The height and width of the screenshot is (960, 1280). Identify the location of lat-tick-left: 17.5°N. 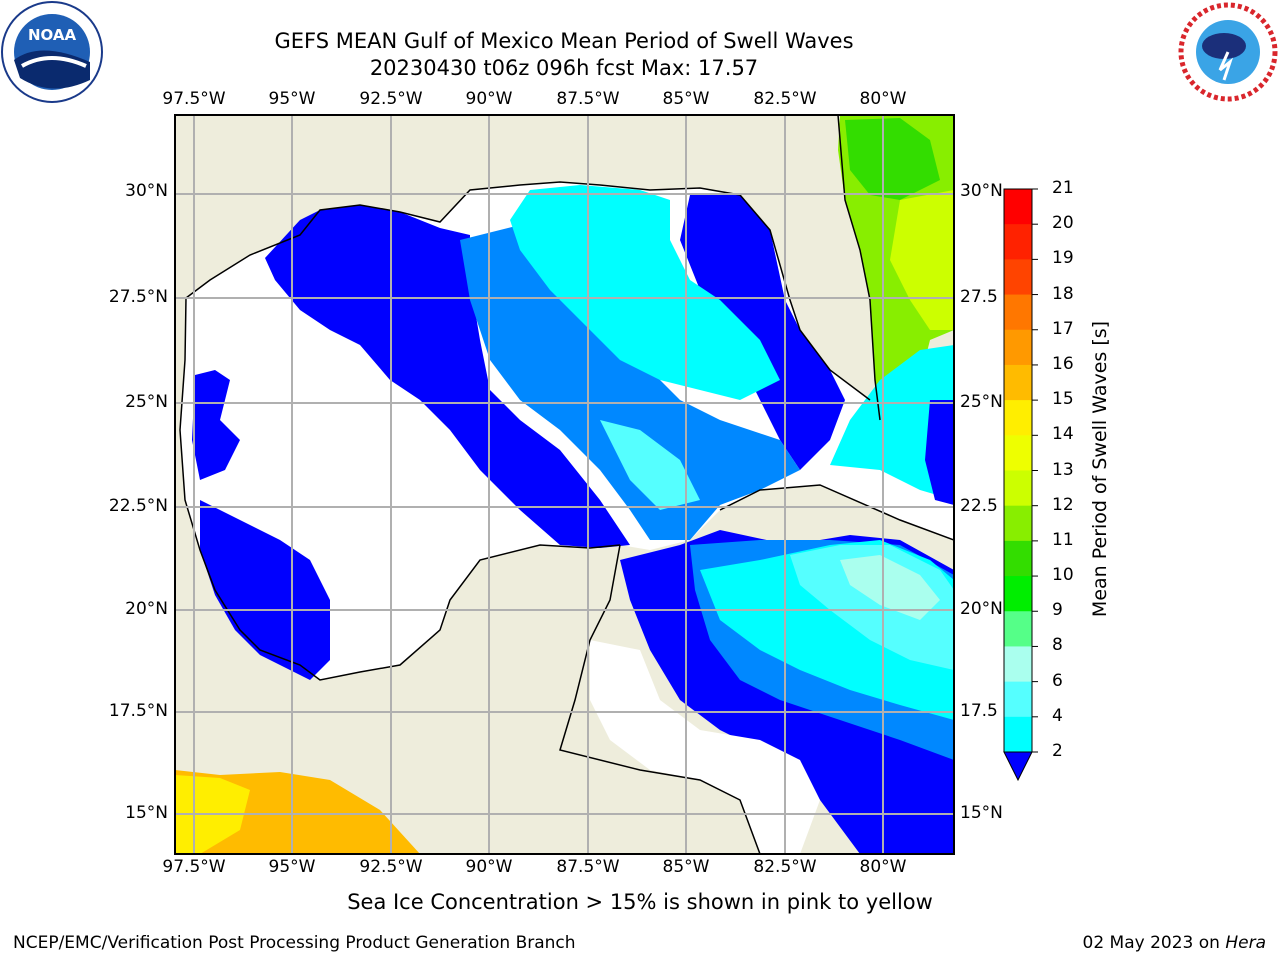
(138, 711).